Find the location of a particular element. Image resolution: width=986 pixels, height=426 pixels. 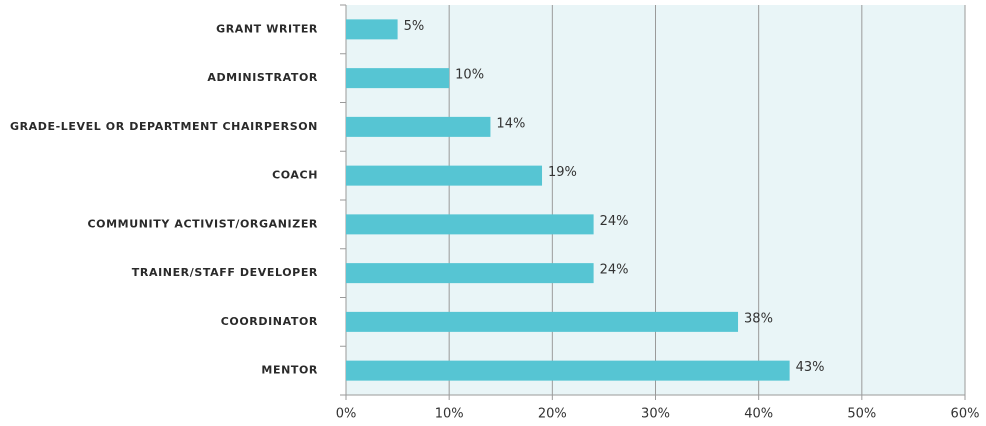

value-label: 38% is located at coordinates (758, 318).